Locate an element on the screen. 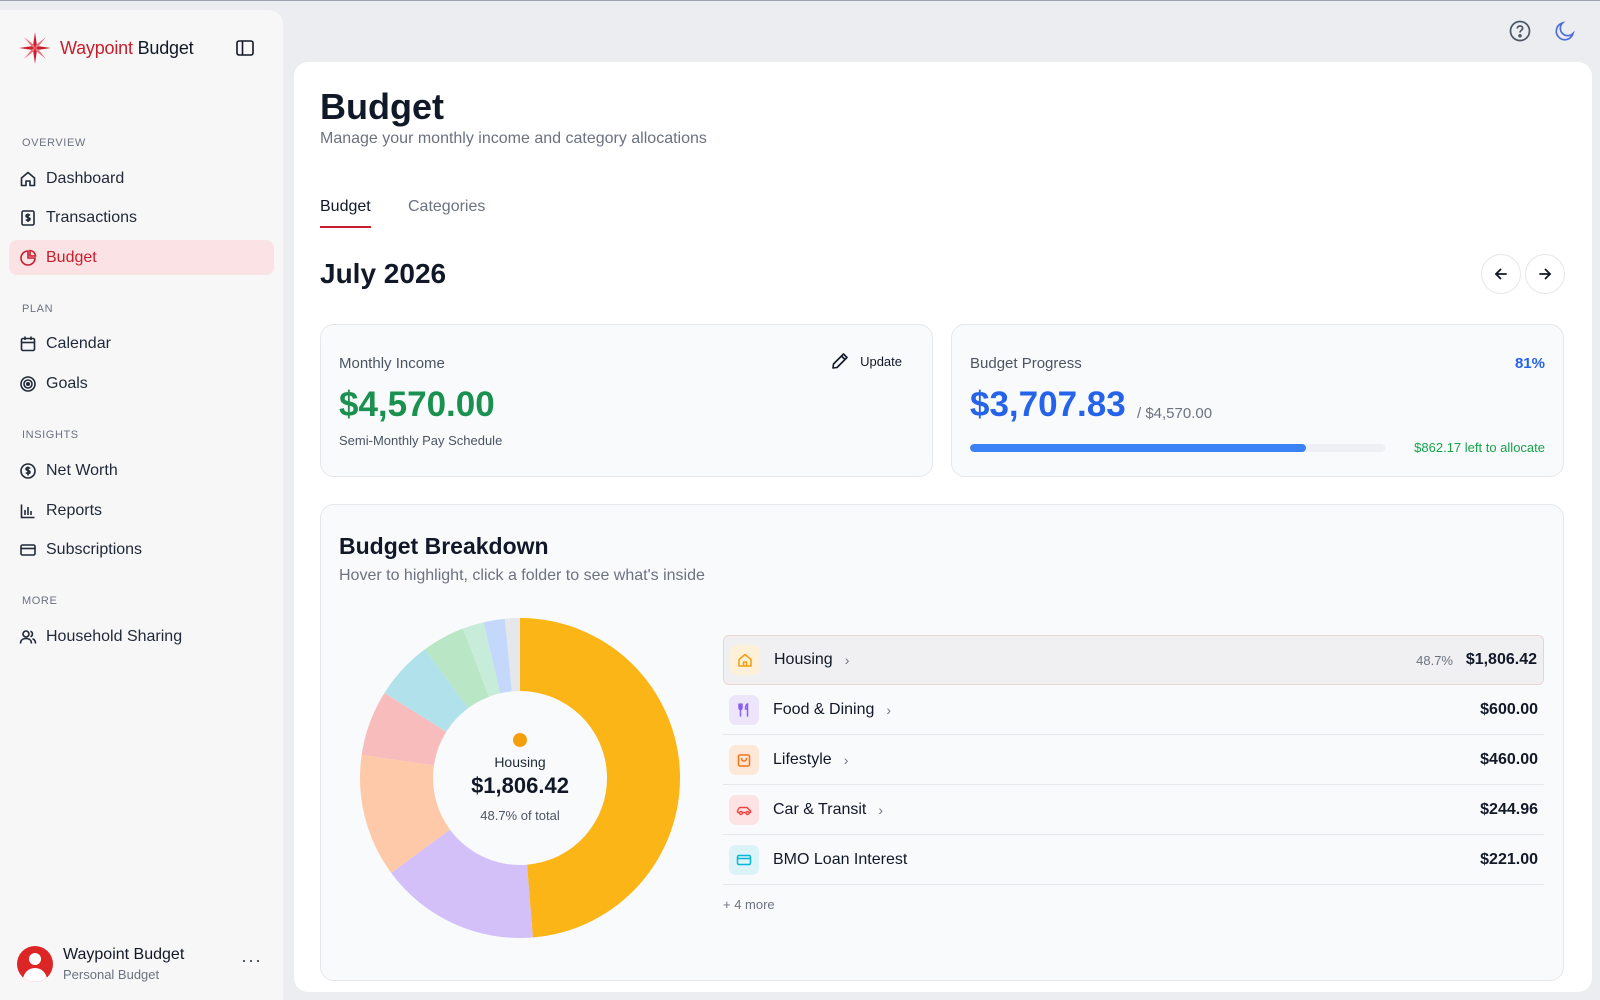 Image resolution: width=1600 pixels, height=1000 pixels. utensils-icon is located at coordinates (743, 709).